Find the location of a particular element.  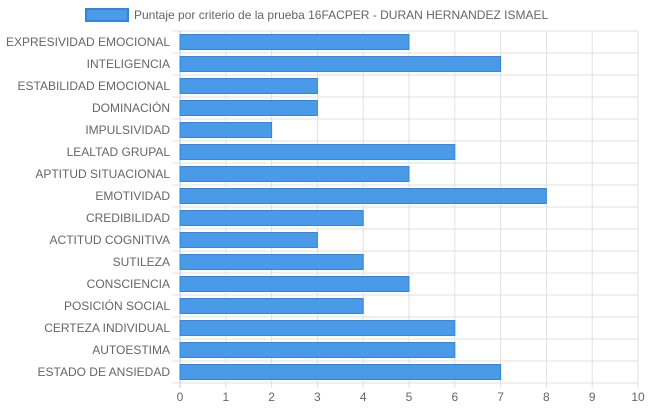

x-tick-label: 5 is located at coordinates (409, 397).